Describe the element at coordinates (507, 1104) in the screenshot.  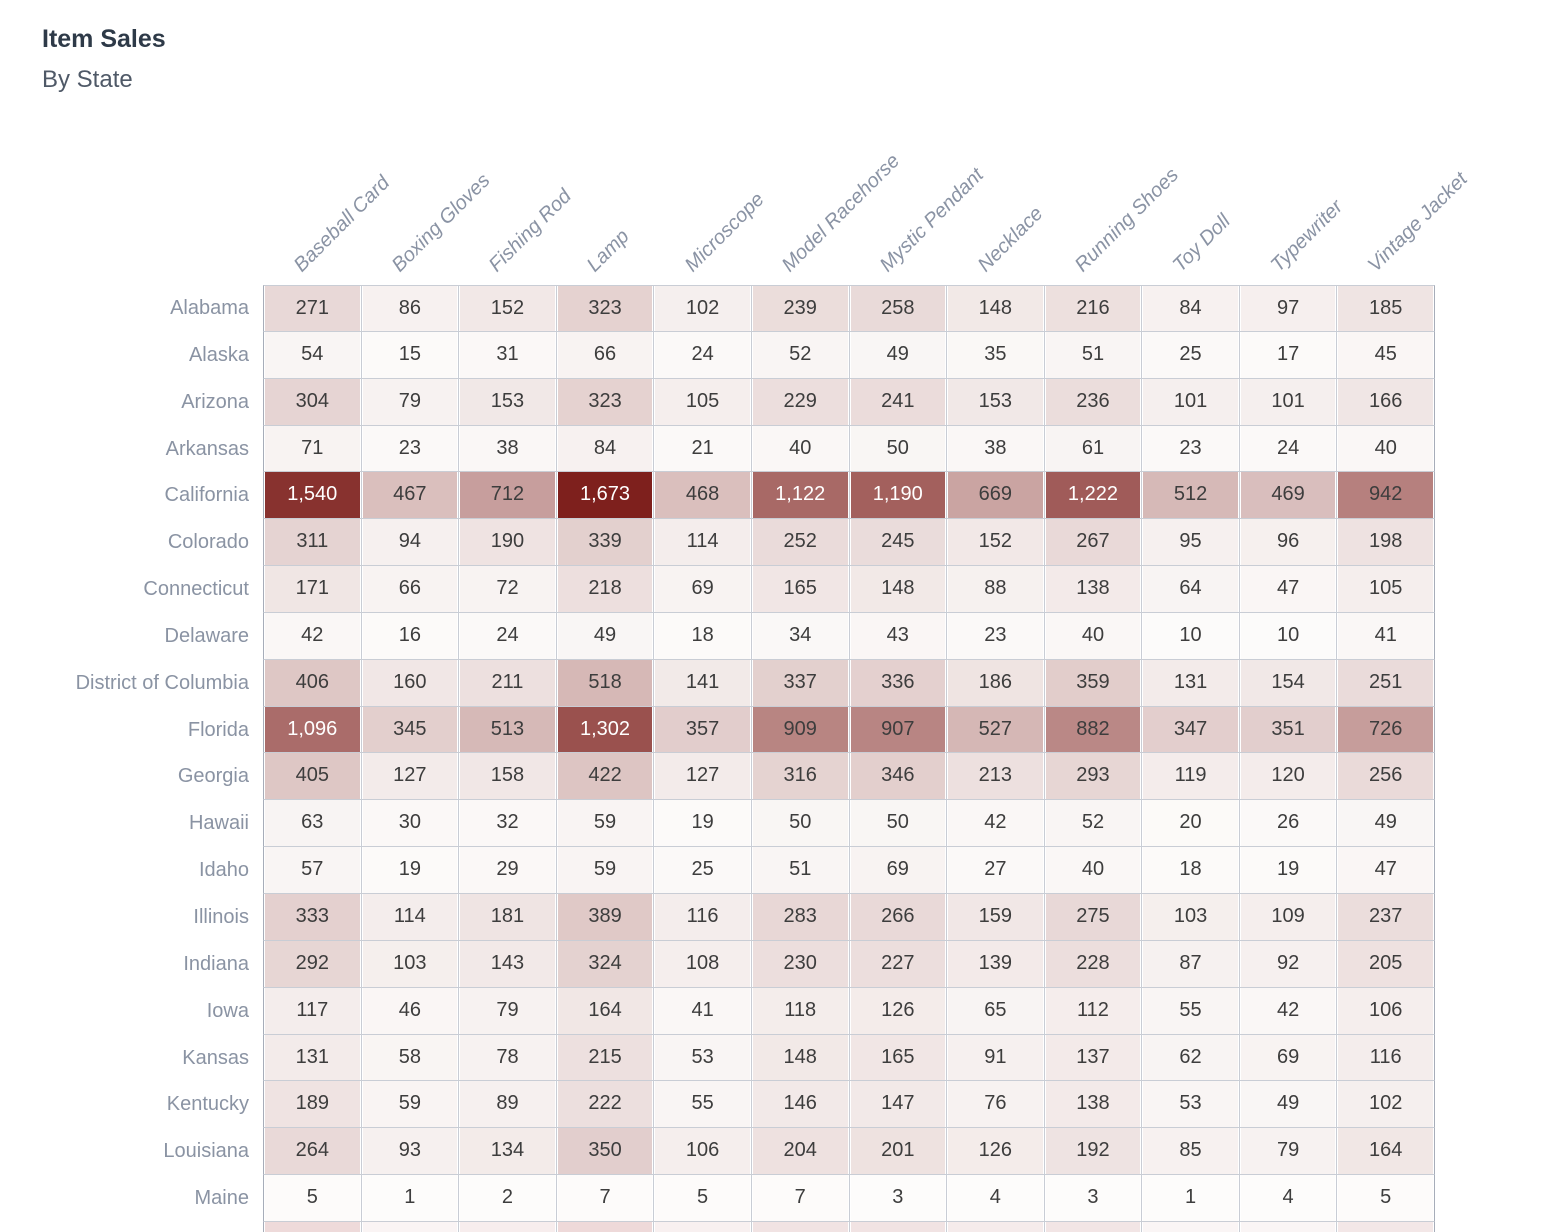
I see `heatmap-cell: 89` at that location.